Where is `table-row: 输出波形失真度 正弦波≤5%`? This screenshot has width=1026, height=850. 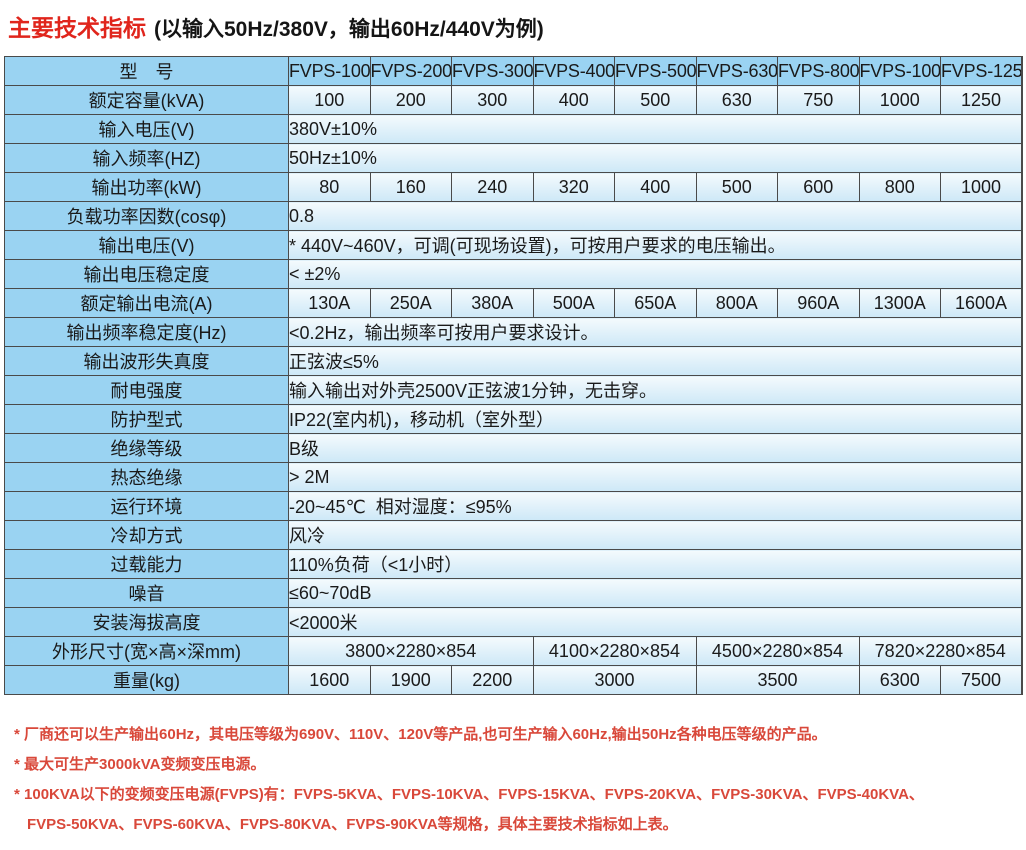 table-row: 输出波形失真度 正弦波≤5% is located at coordinates (513, 361).